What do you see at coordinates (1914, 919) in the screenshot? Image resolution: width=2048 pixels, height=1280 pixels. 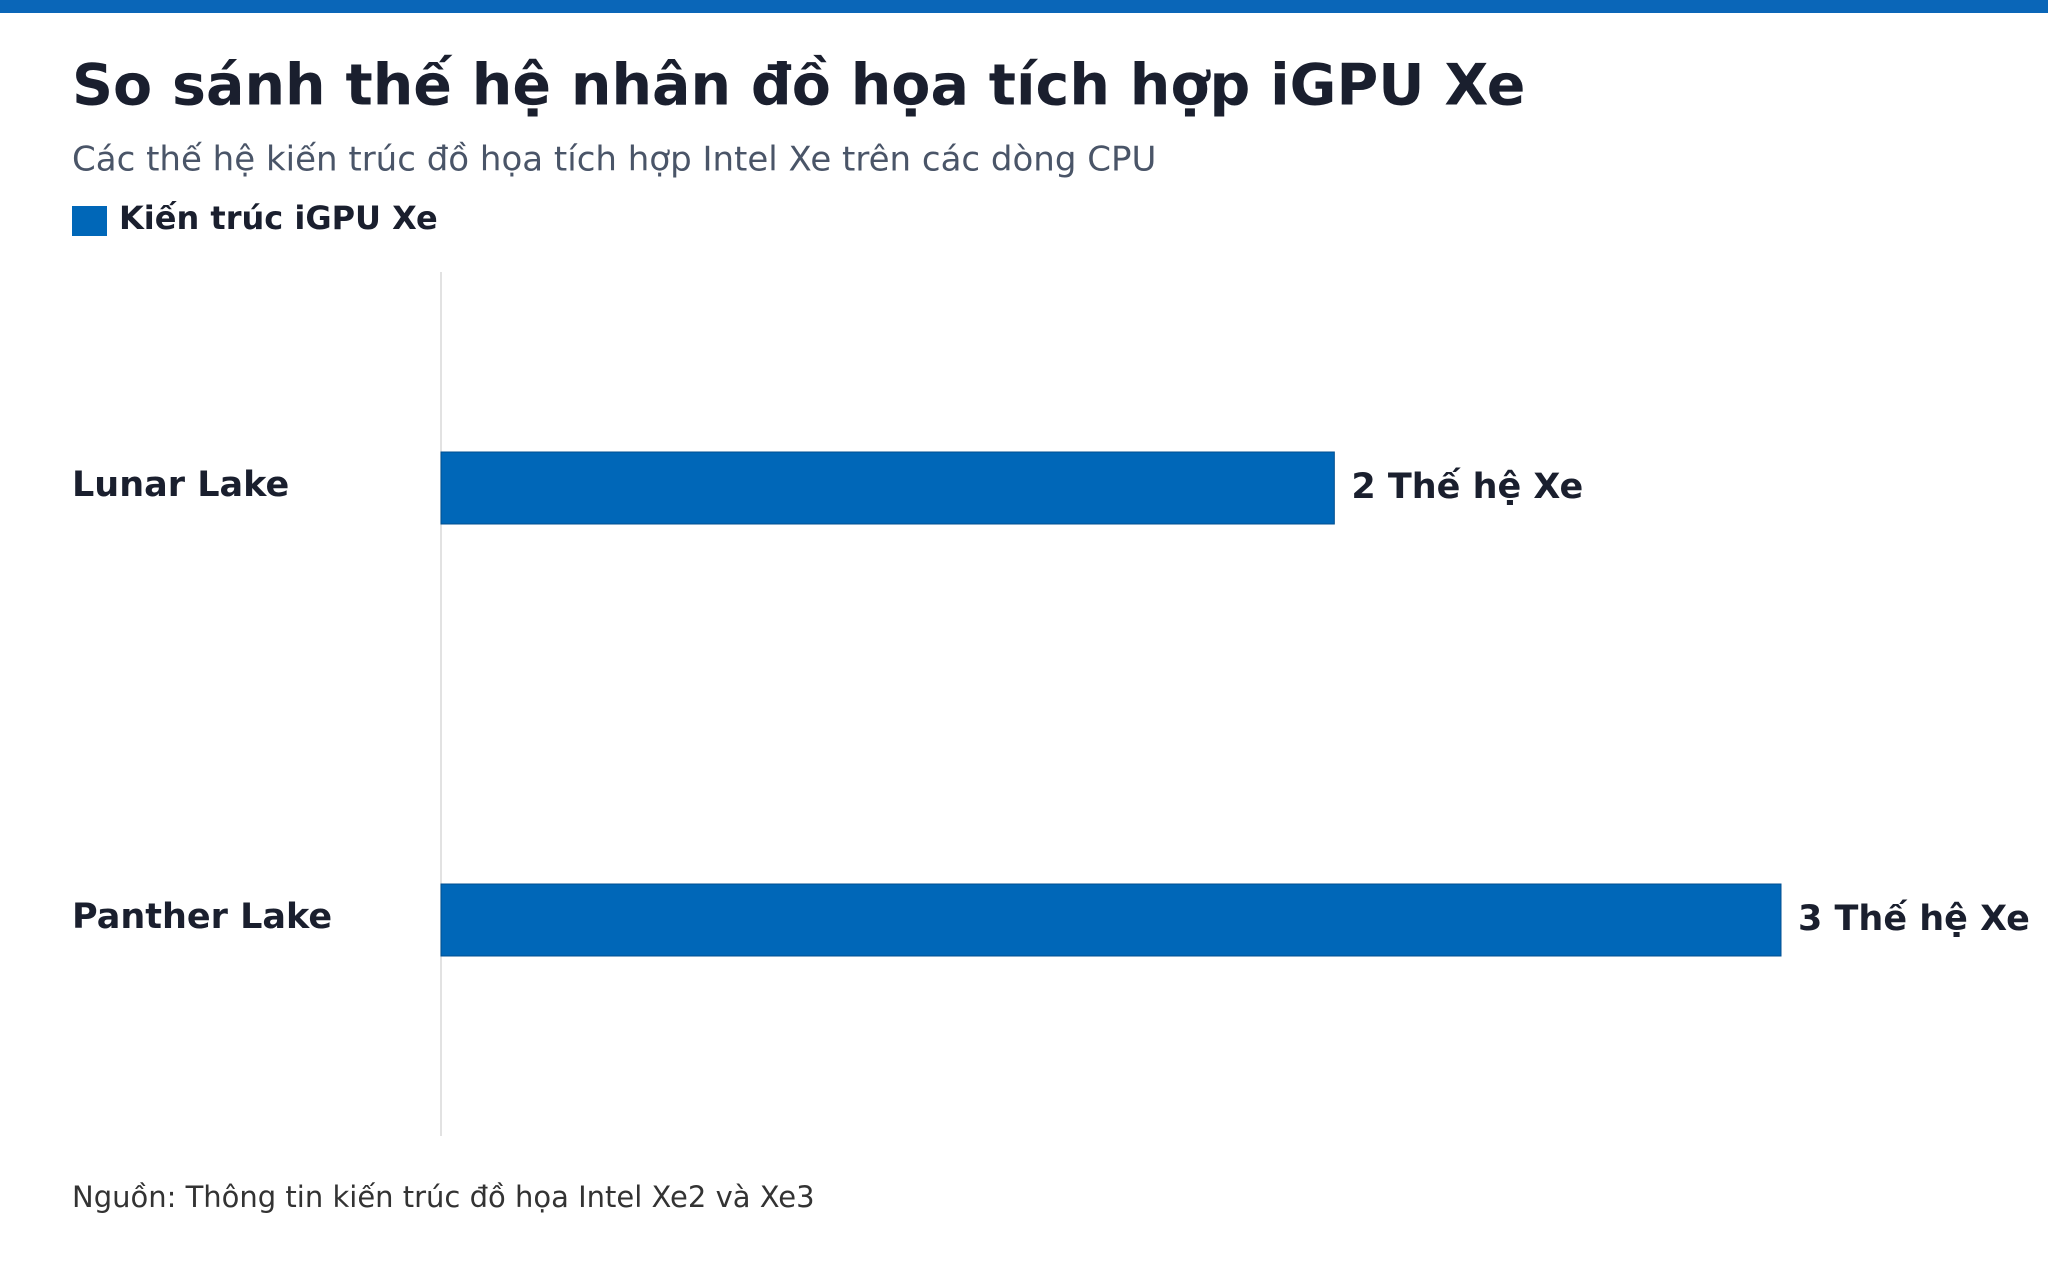 I see `value-label: 3 Thế hệ Xe` at bounding box center [1914, 919].